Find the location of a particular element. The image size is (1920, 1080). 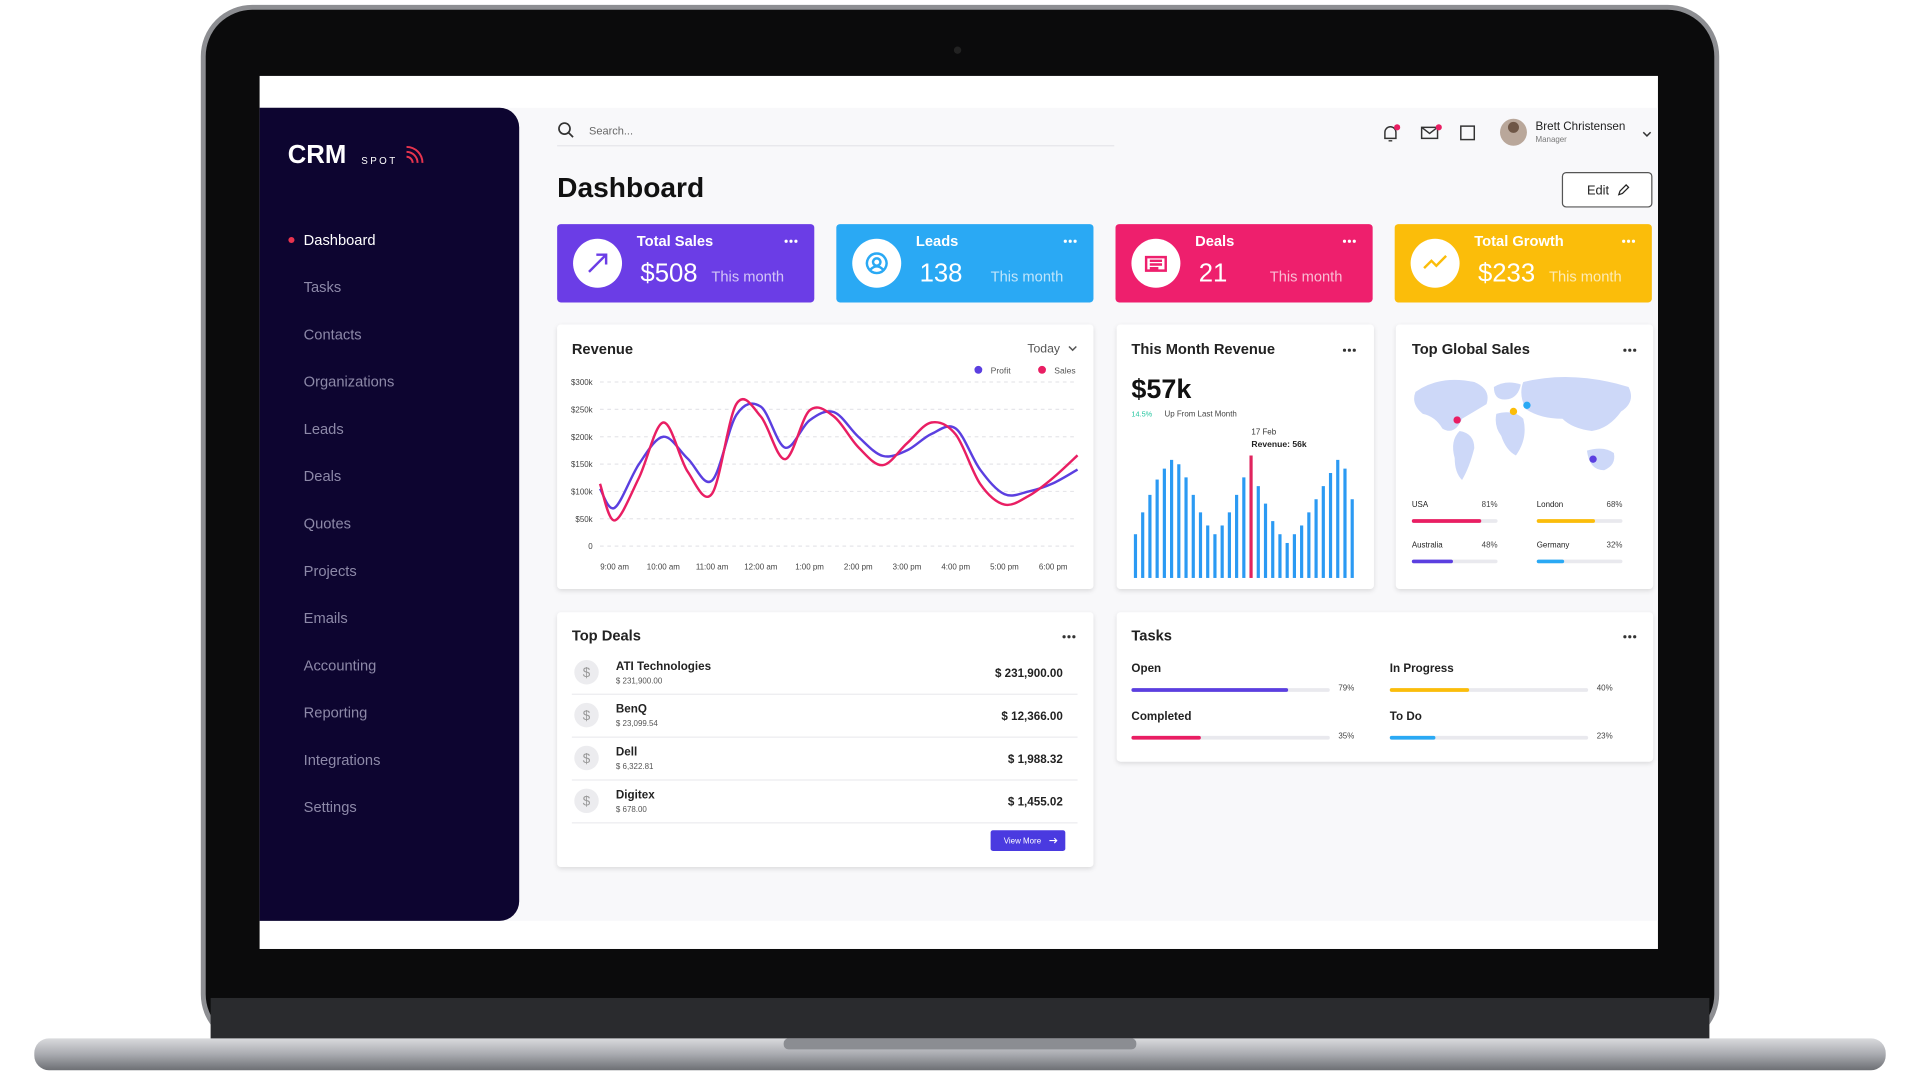

menu-item: Tasks is located at coordinates (323, 288).